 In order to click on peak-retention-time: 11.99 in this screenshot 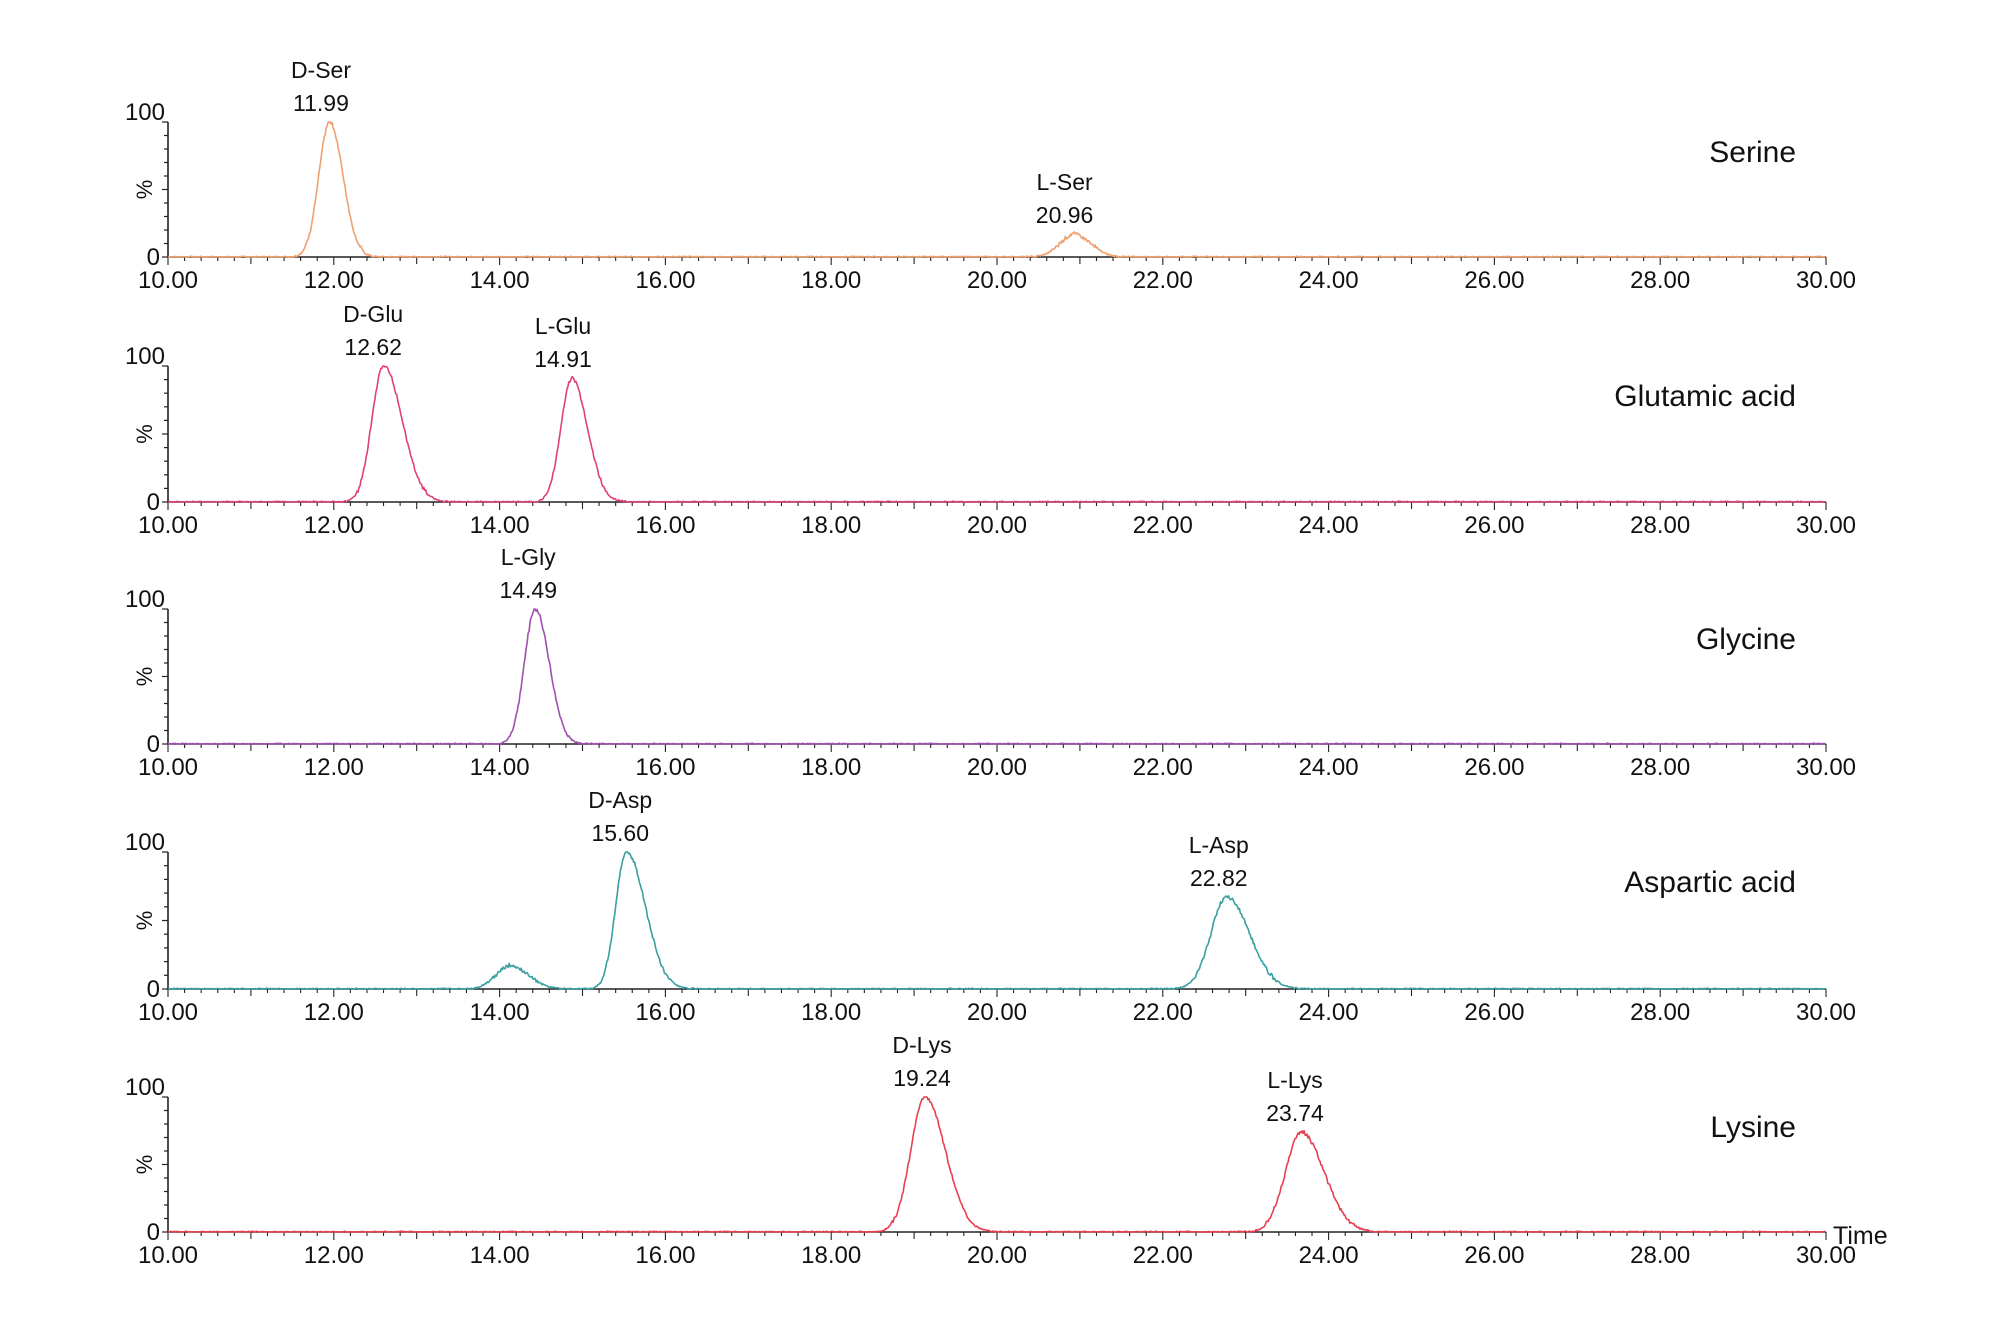, I will do `click(321, 103)`.